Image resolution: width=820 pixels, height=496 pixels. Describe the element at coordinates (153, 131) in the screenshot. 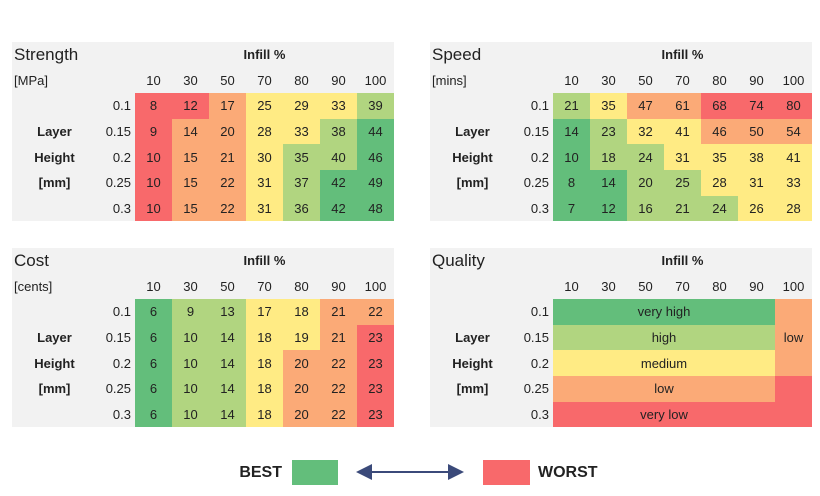

I see `heat-cell: 9` at that location.